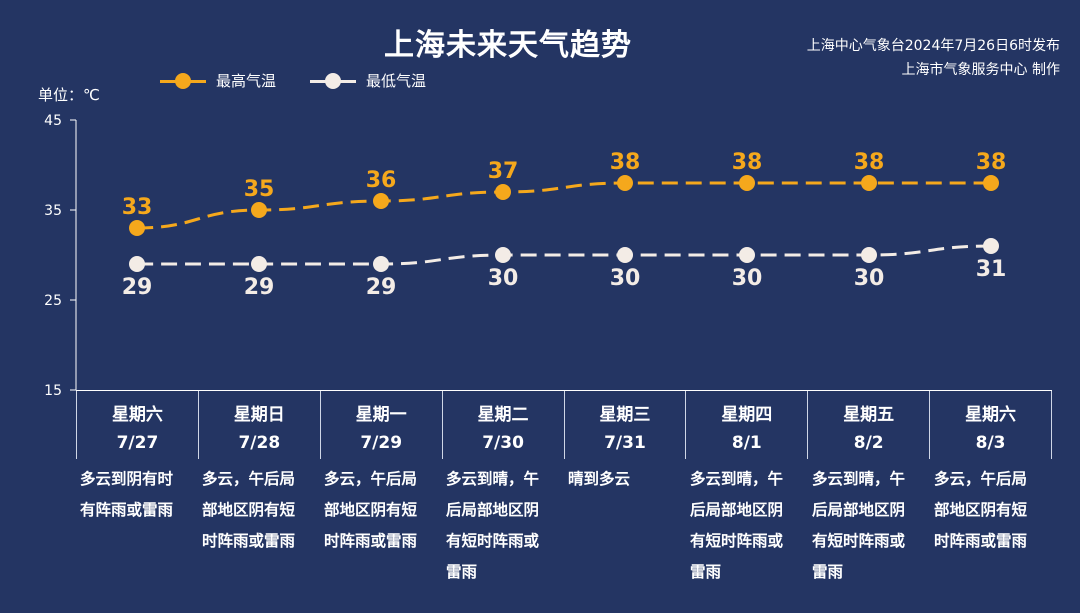 The height and width of the screenshot is (613, 1080). I want to click on data-label-high: 37, so click(503, 171).